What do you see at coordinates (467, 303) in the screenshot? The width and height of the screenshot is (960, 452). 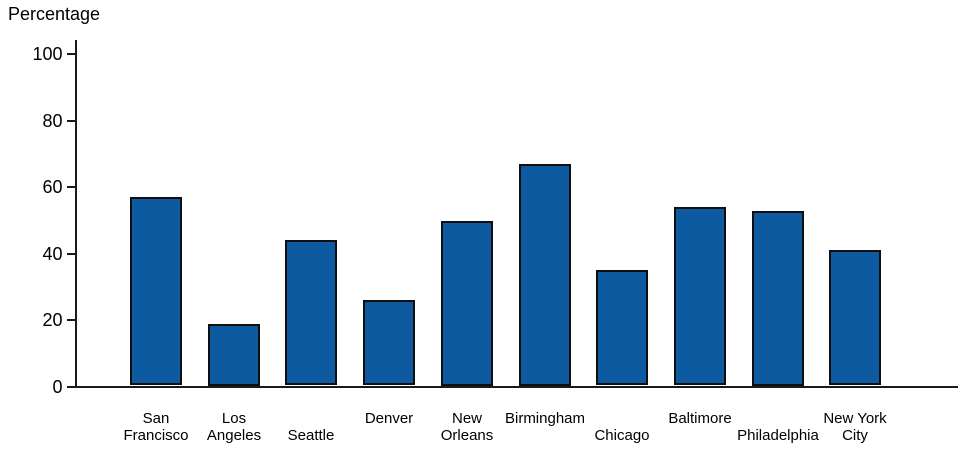 I see `bar-new-orleans` at bounding box center [467, 303].